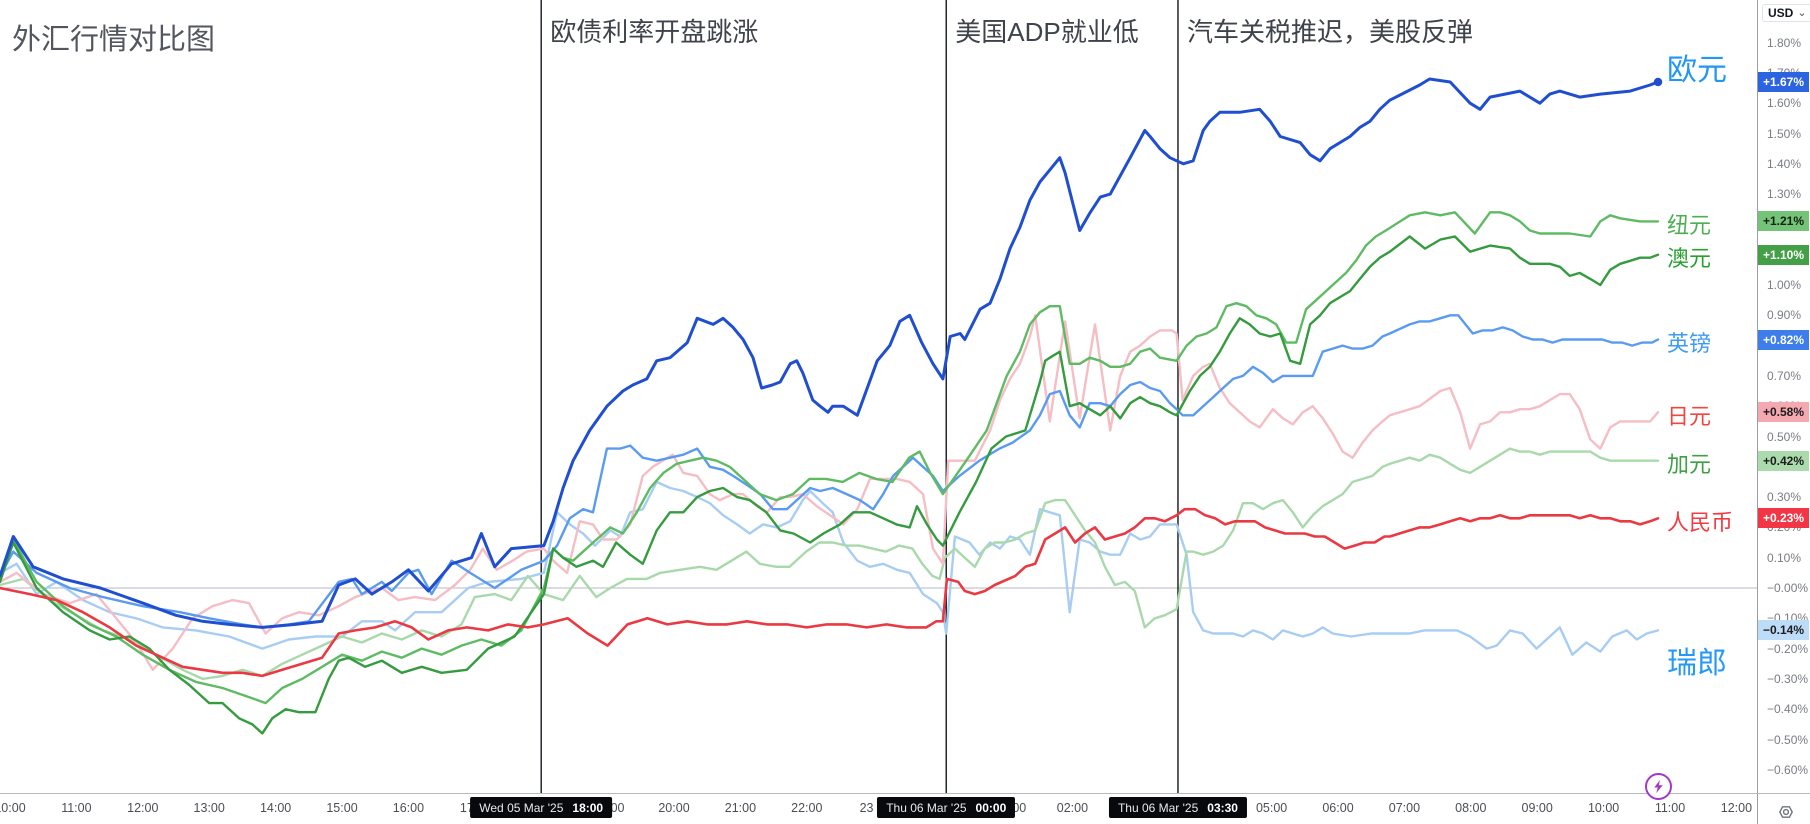 The width and height of the screenshot is (1810, 824). What do you see at coordinates (1697, 71) in the screenshot?
I see `series-label-EUR: 欧元` at bounding box center [1697, 71].